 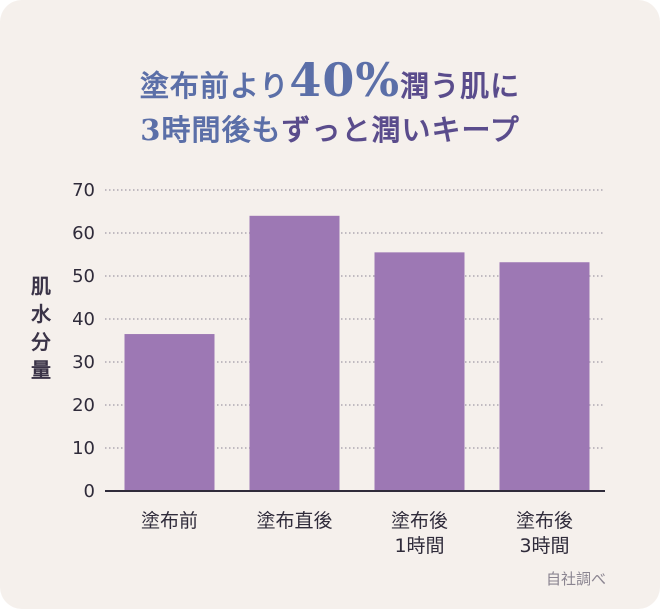 I want to click on x-tick-label: 1時間, so click(x=419, y=546).